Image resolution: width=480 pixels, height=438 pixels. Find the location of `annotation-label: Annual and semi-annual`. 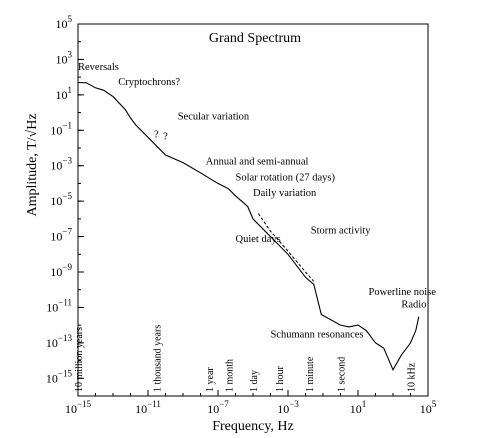

annotation-label: Annual and semi-annual is located at coordinates (257, 161).